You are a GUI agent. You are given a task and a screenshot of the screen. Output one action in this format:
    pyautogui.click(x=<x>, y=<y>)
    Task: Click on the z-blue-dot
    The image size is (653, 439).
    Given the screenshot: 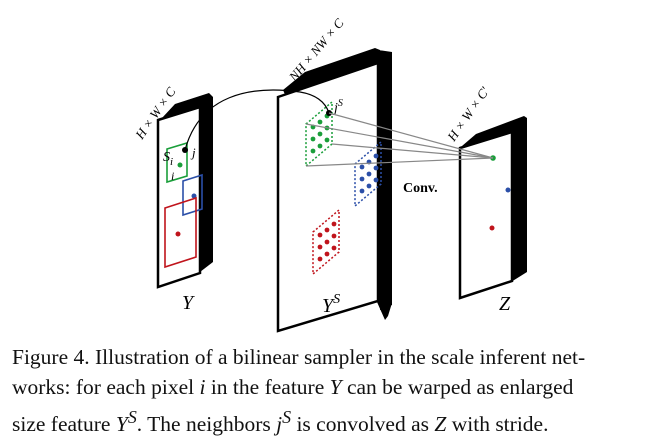 What is the action you would take?
    pyautogui.click(x=508, y=190)
    